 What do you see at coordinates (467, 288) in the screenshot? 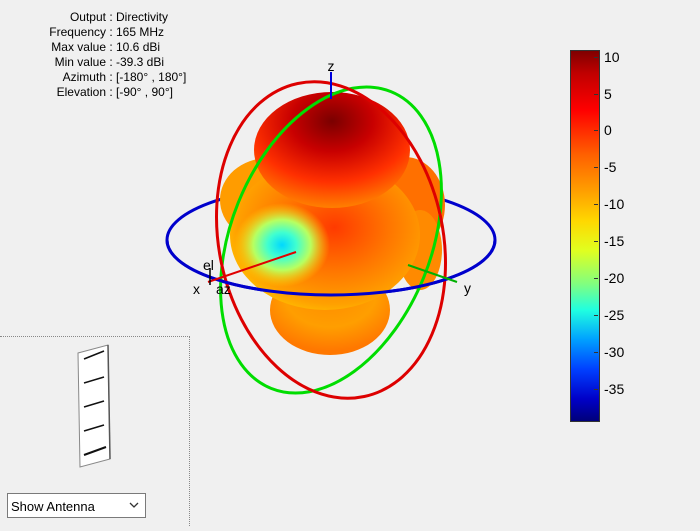
I see `y-axis-label: y` at bounding box center [467, 288].